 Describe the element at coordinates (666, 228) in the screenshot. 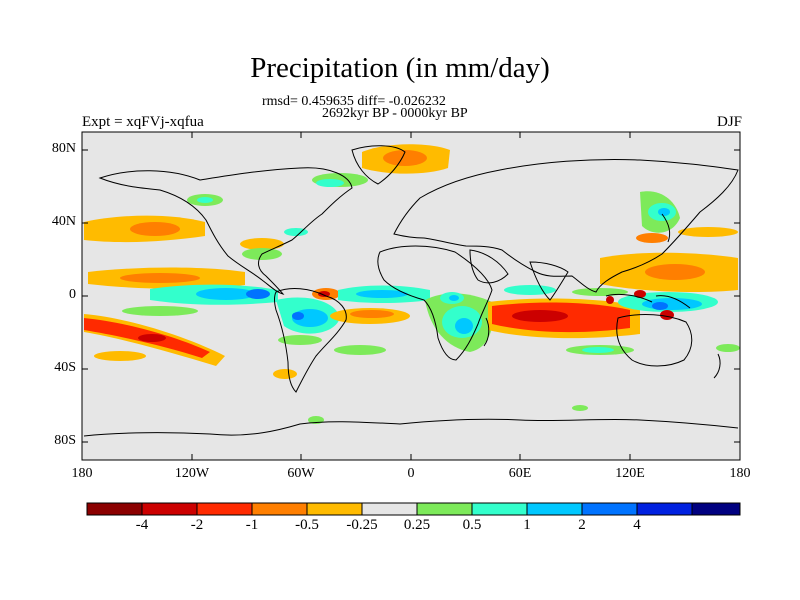

I see `coastline-japan` at that location.